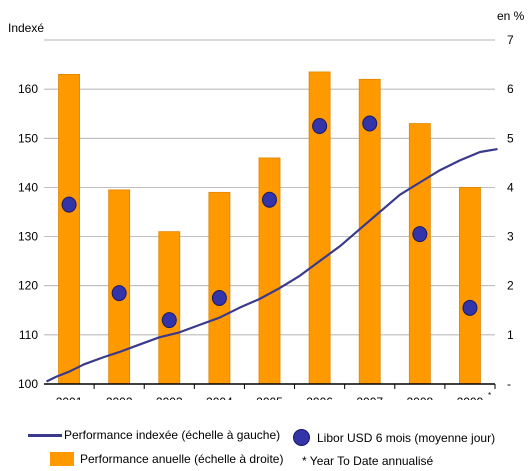  I want to click on legend-line-swatch, so click(45, 435).